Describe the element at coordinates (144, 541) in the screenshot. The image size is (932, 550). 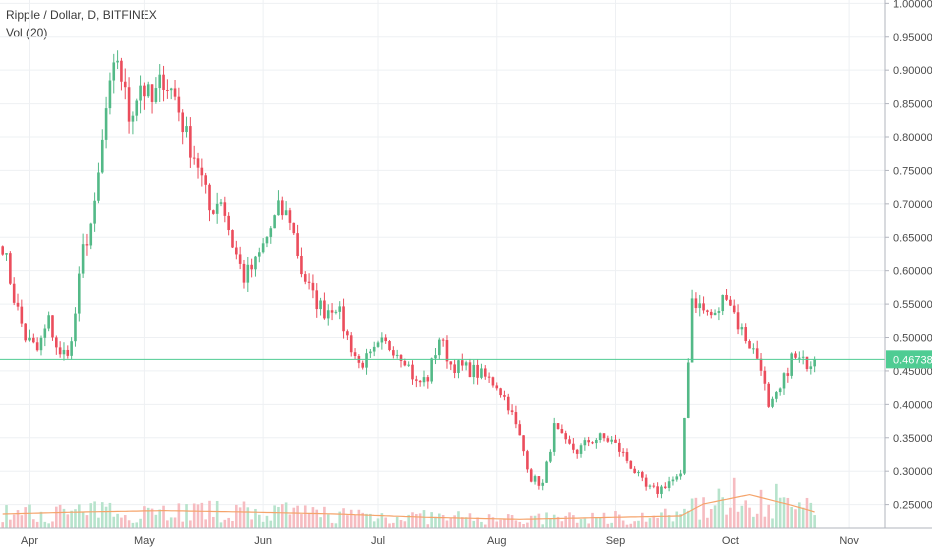
I see `x-tick-label: May` at that location.